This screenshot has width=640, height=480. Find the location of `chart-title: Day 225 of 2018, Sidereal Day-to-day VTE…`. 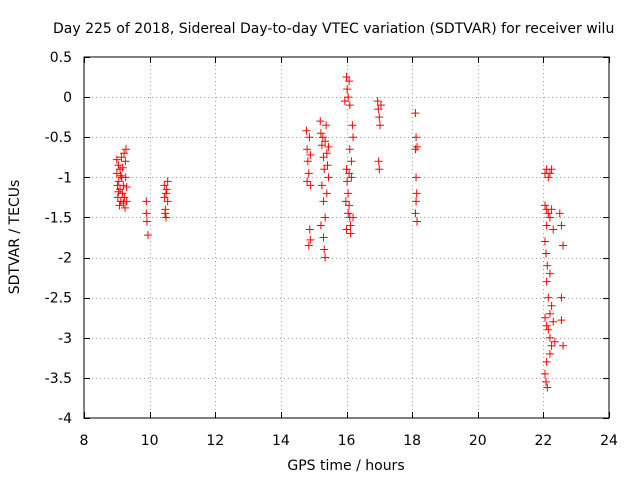

chart-title: Day 225 of 2018, Sidereal Day-to-day VTE… is located at coordinates (333, 29).